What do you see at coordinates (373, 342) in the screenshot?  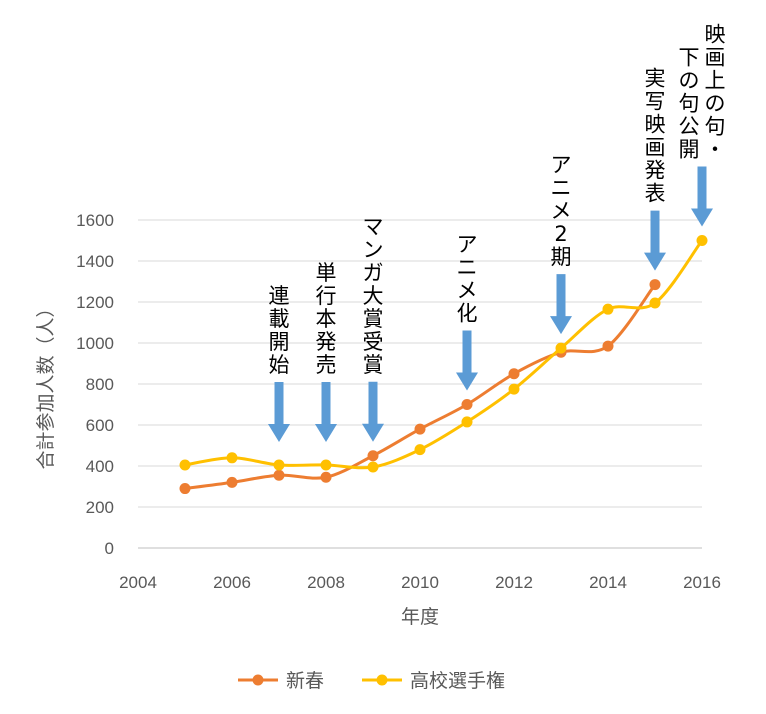 I see `annotation-char: 受` at bounding box center [373, 342].